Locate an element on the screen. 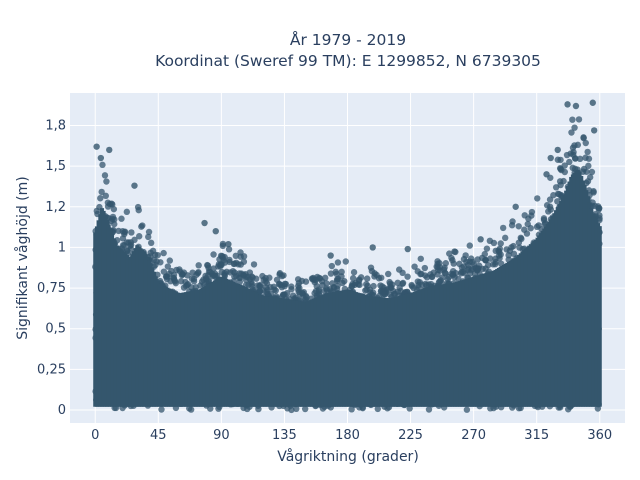  x-tick-label: 360 is located at coordinates (599, 435).